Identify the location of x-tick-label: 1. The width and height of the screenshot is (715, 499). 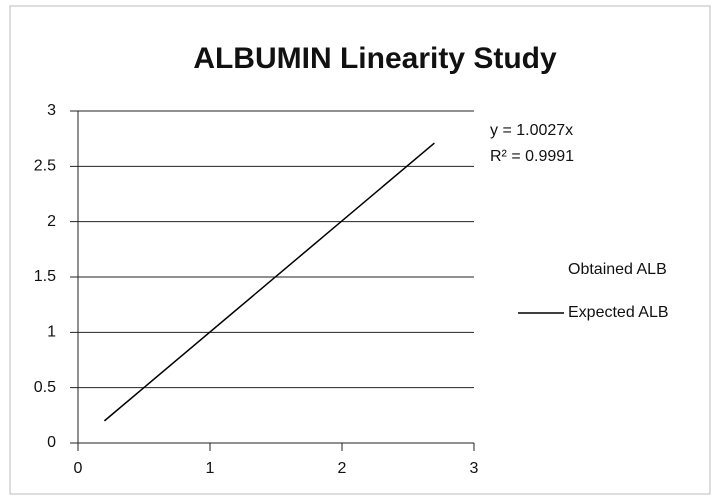
(210, 468).